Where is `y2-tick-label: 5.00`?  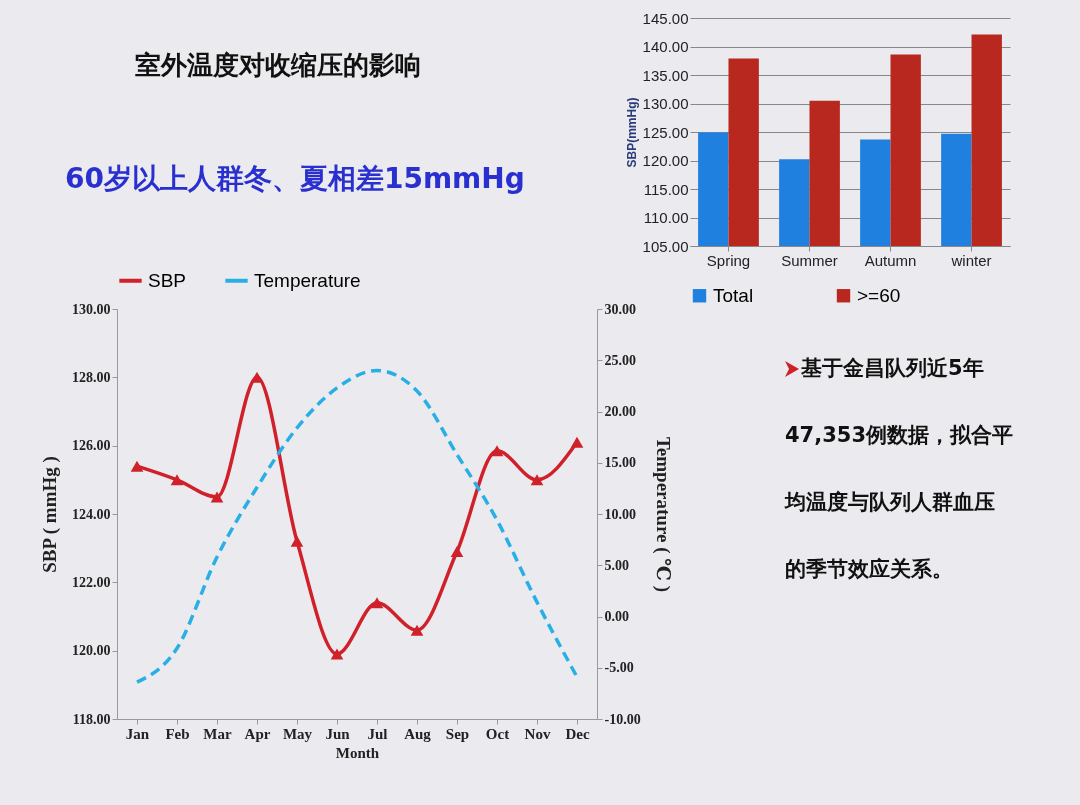 y2-tick-label: 5.00 is located at coordinates (616, 565).